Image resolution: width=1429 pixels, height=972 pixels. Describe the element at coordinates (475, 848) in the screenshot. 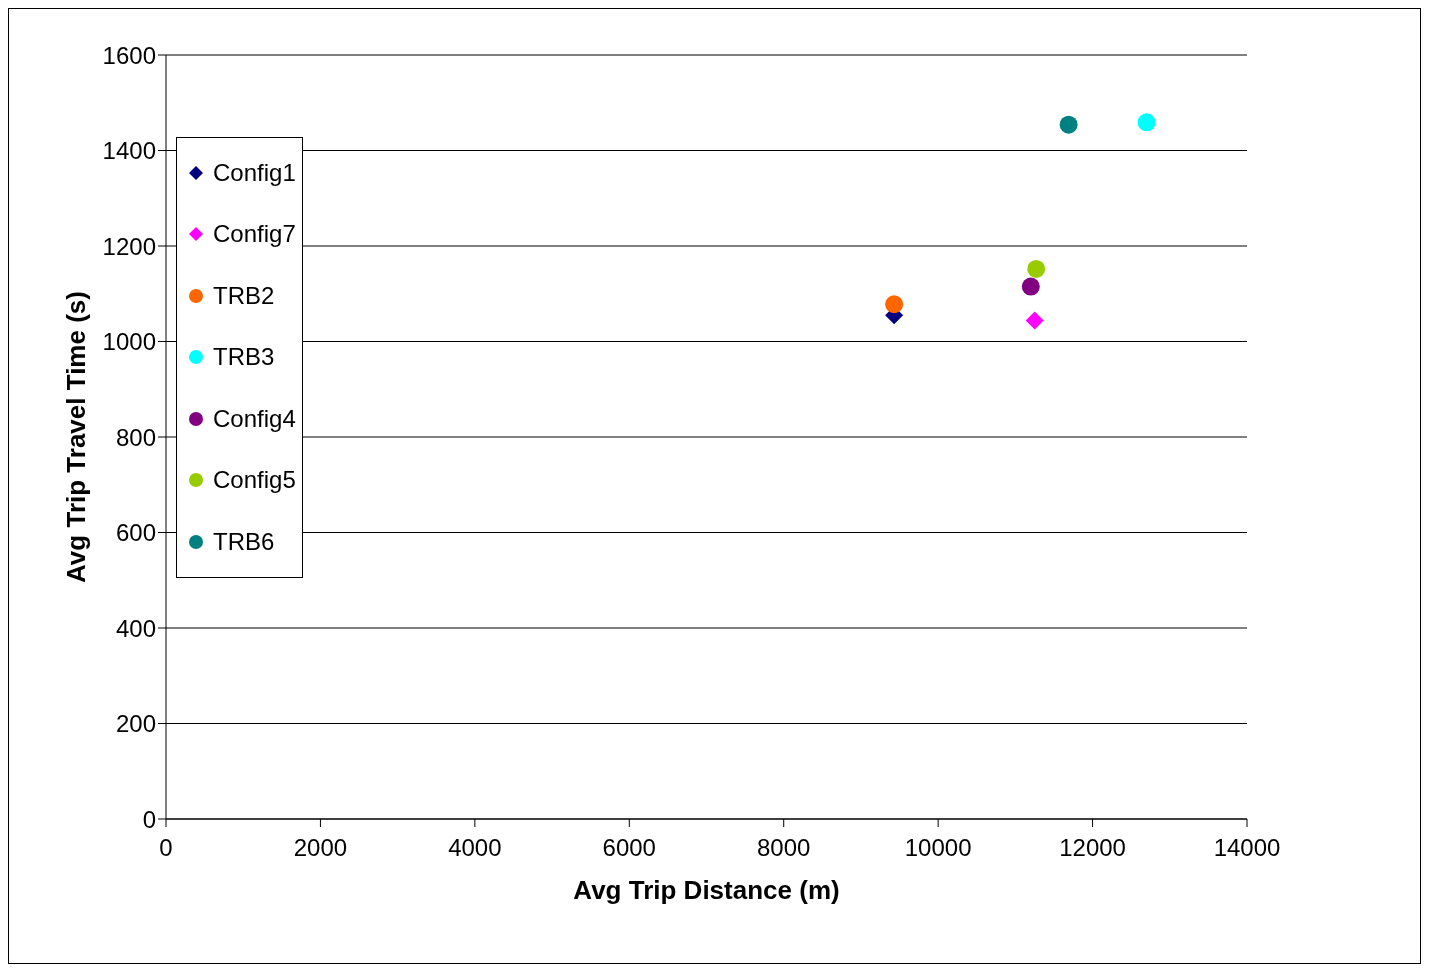

I see `x-tick-label: 4000` at that location.